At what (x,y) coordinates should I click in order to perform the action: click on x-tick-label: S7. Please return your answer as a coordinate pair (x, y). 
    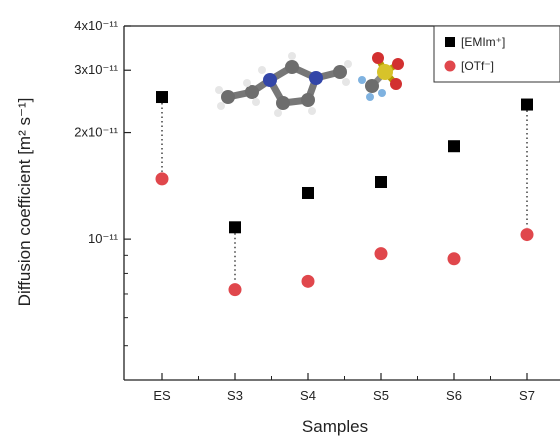
    Looking at the image, I should click on (527, 395).